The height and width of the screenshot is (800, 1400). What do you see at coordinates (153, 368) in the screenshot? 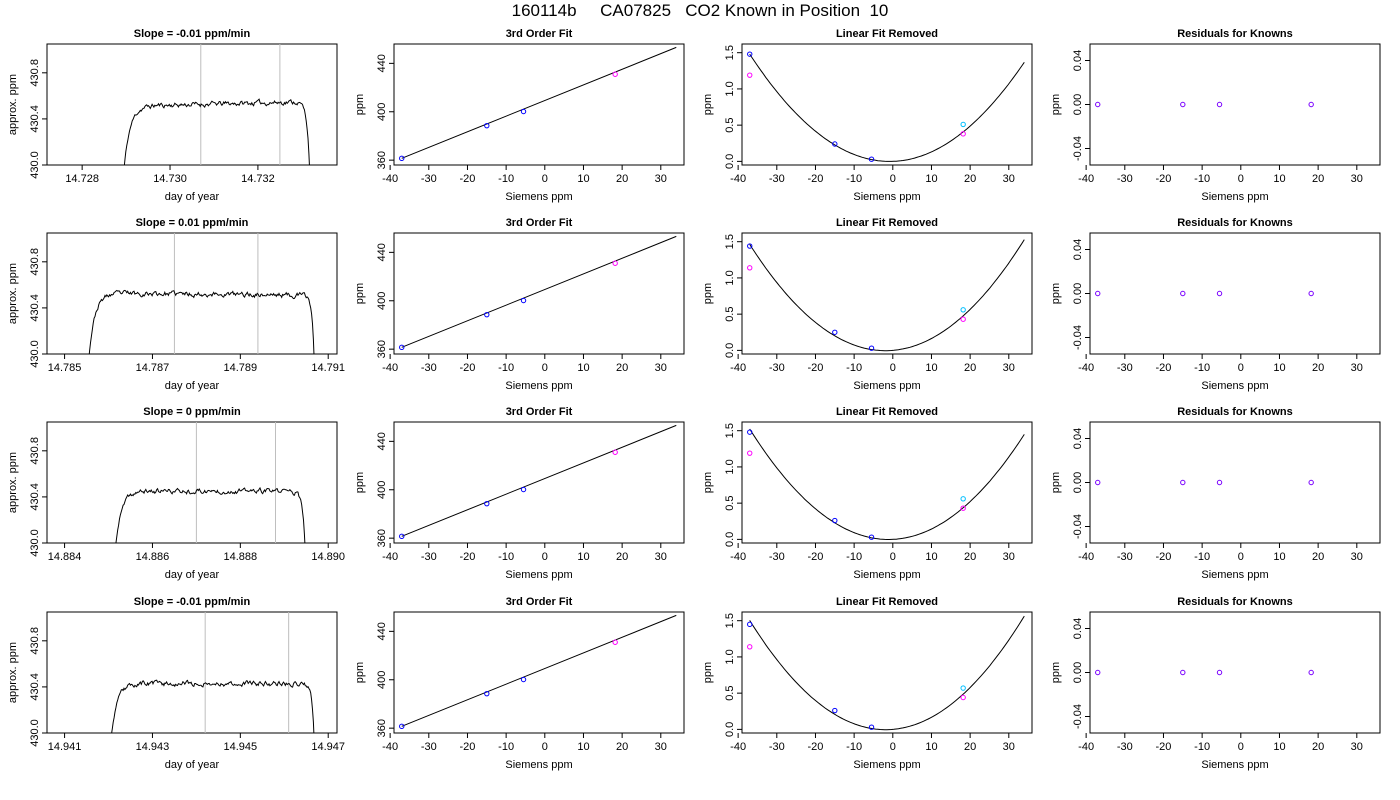
I see `x-tick-label: 14.787` at bounding box center [153, 368].